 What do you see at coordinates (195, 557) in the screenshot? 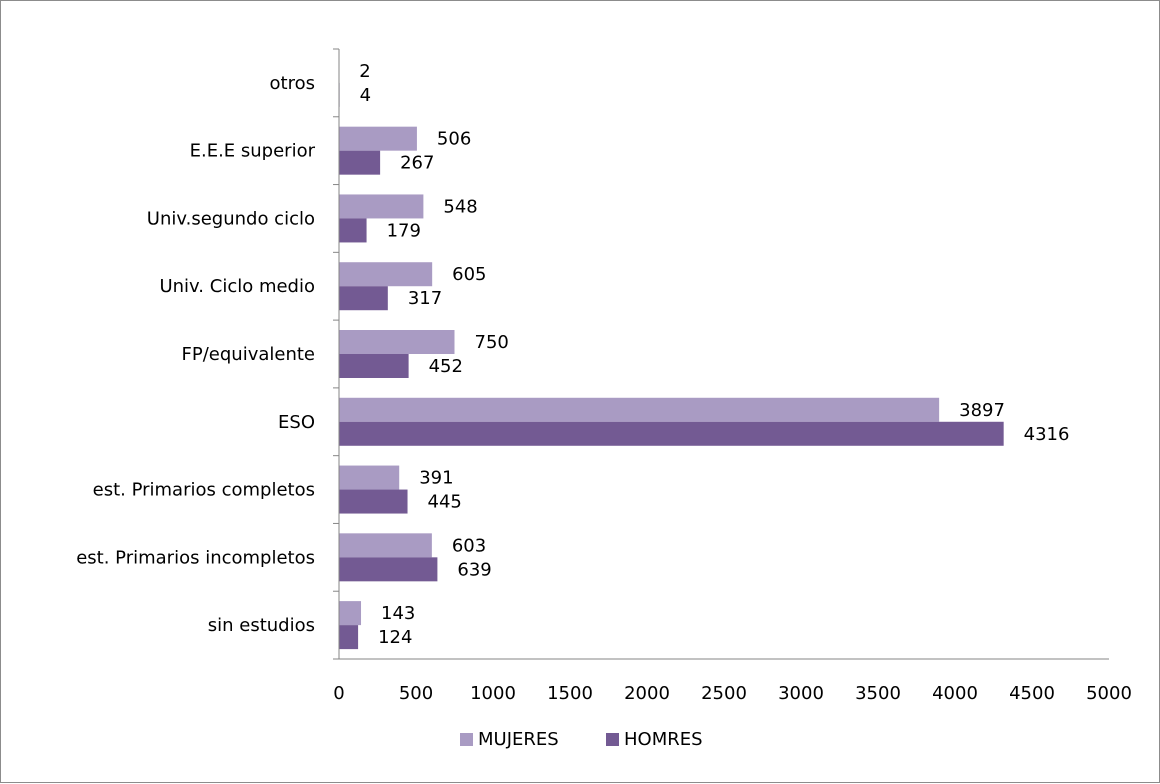
I see `category-label-est-primarios-incompletos: est. Primarios incompletos` at bounding box center [195, 557].